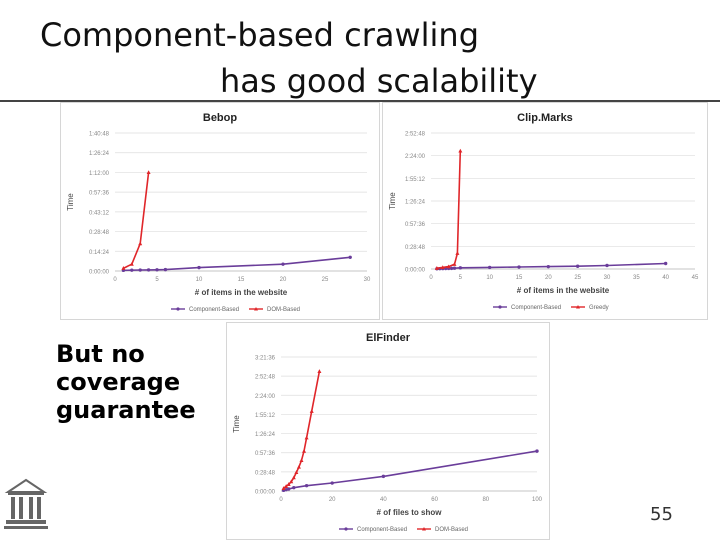  I want to click on clipmarks-x-tick-label: 10, so click(489, 278).